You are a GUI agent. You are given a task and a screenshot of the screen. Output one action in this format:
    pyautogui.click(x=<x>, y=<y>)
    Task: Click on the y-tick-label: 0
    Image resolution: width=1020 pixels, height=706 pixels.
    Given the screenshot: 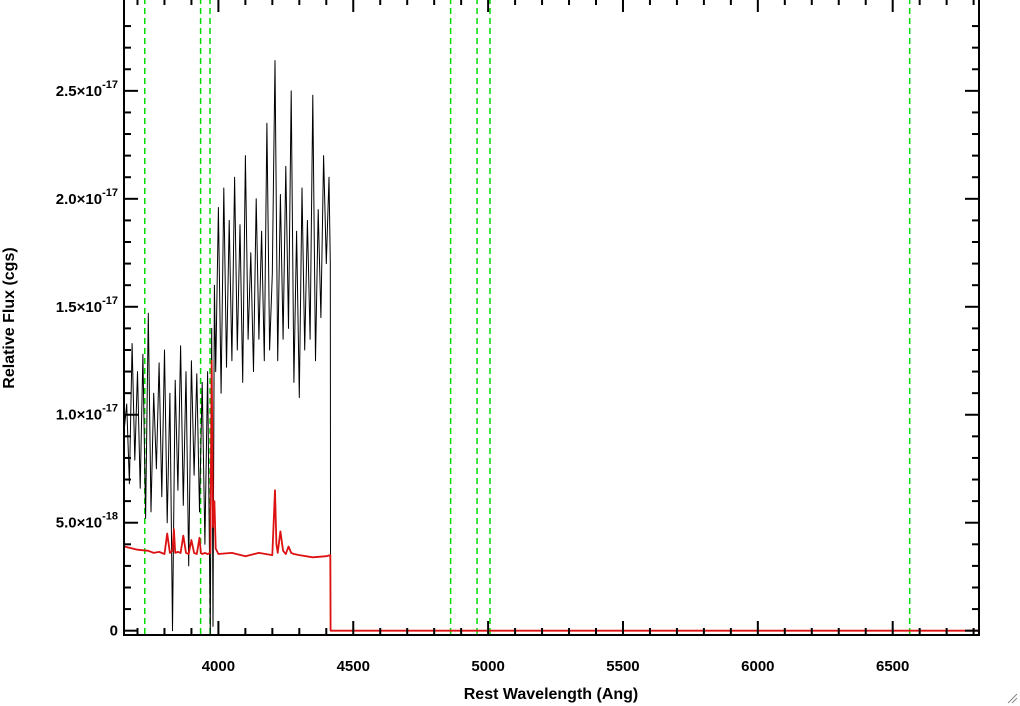 What is the action you would take?
    pyautogui.click(x=114, y=631)
    